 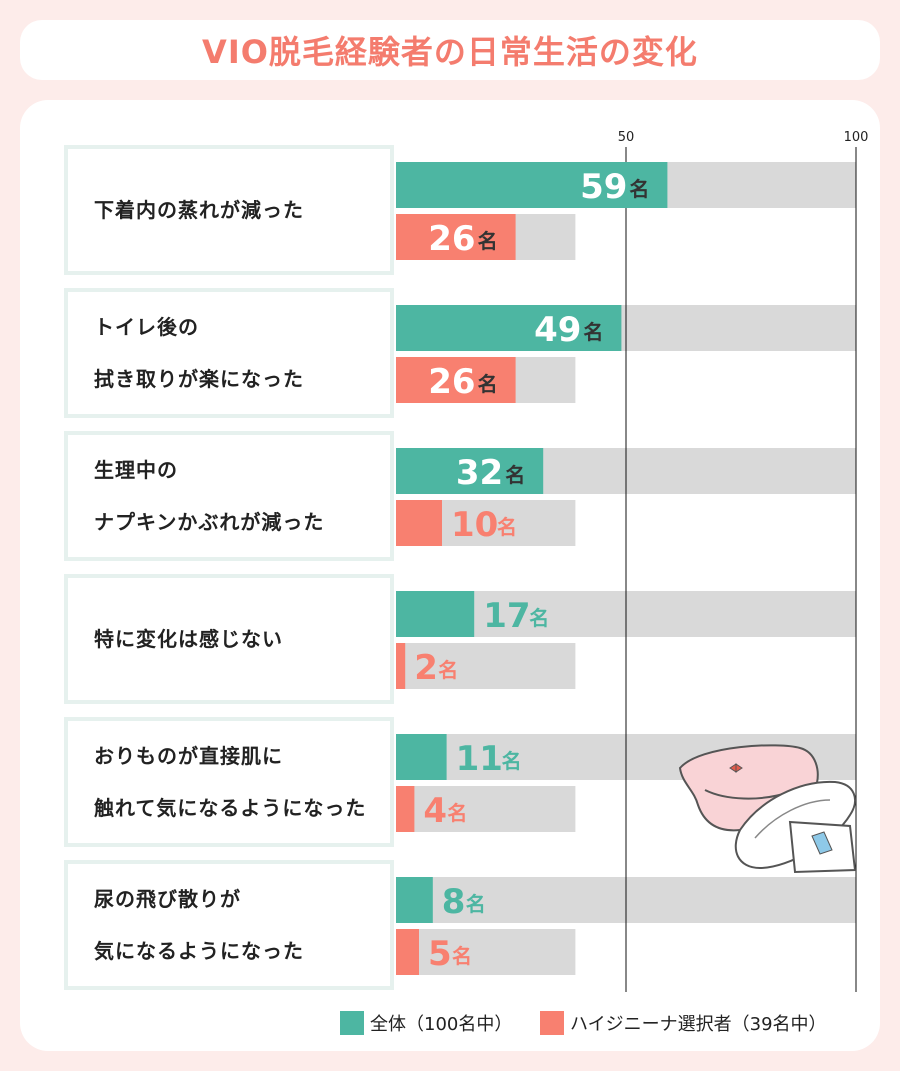 What do you see at coordinates (552, 1023) in the screenshot?
I see `legend-hygienina-swatch` at bounding box center [552, 1023].